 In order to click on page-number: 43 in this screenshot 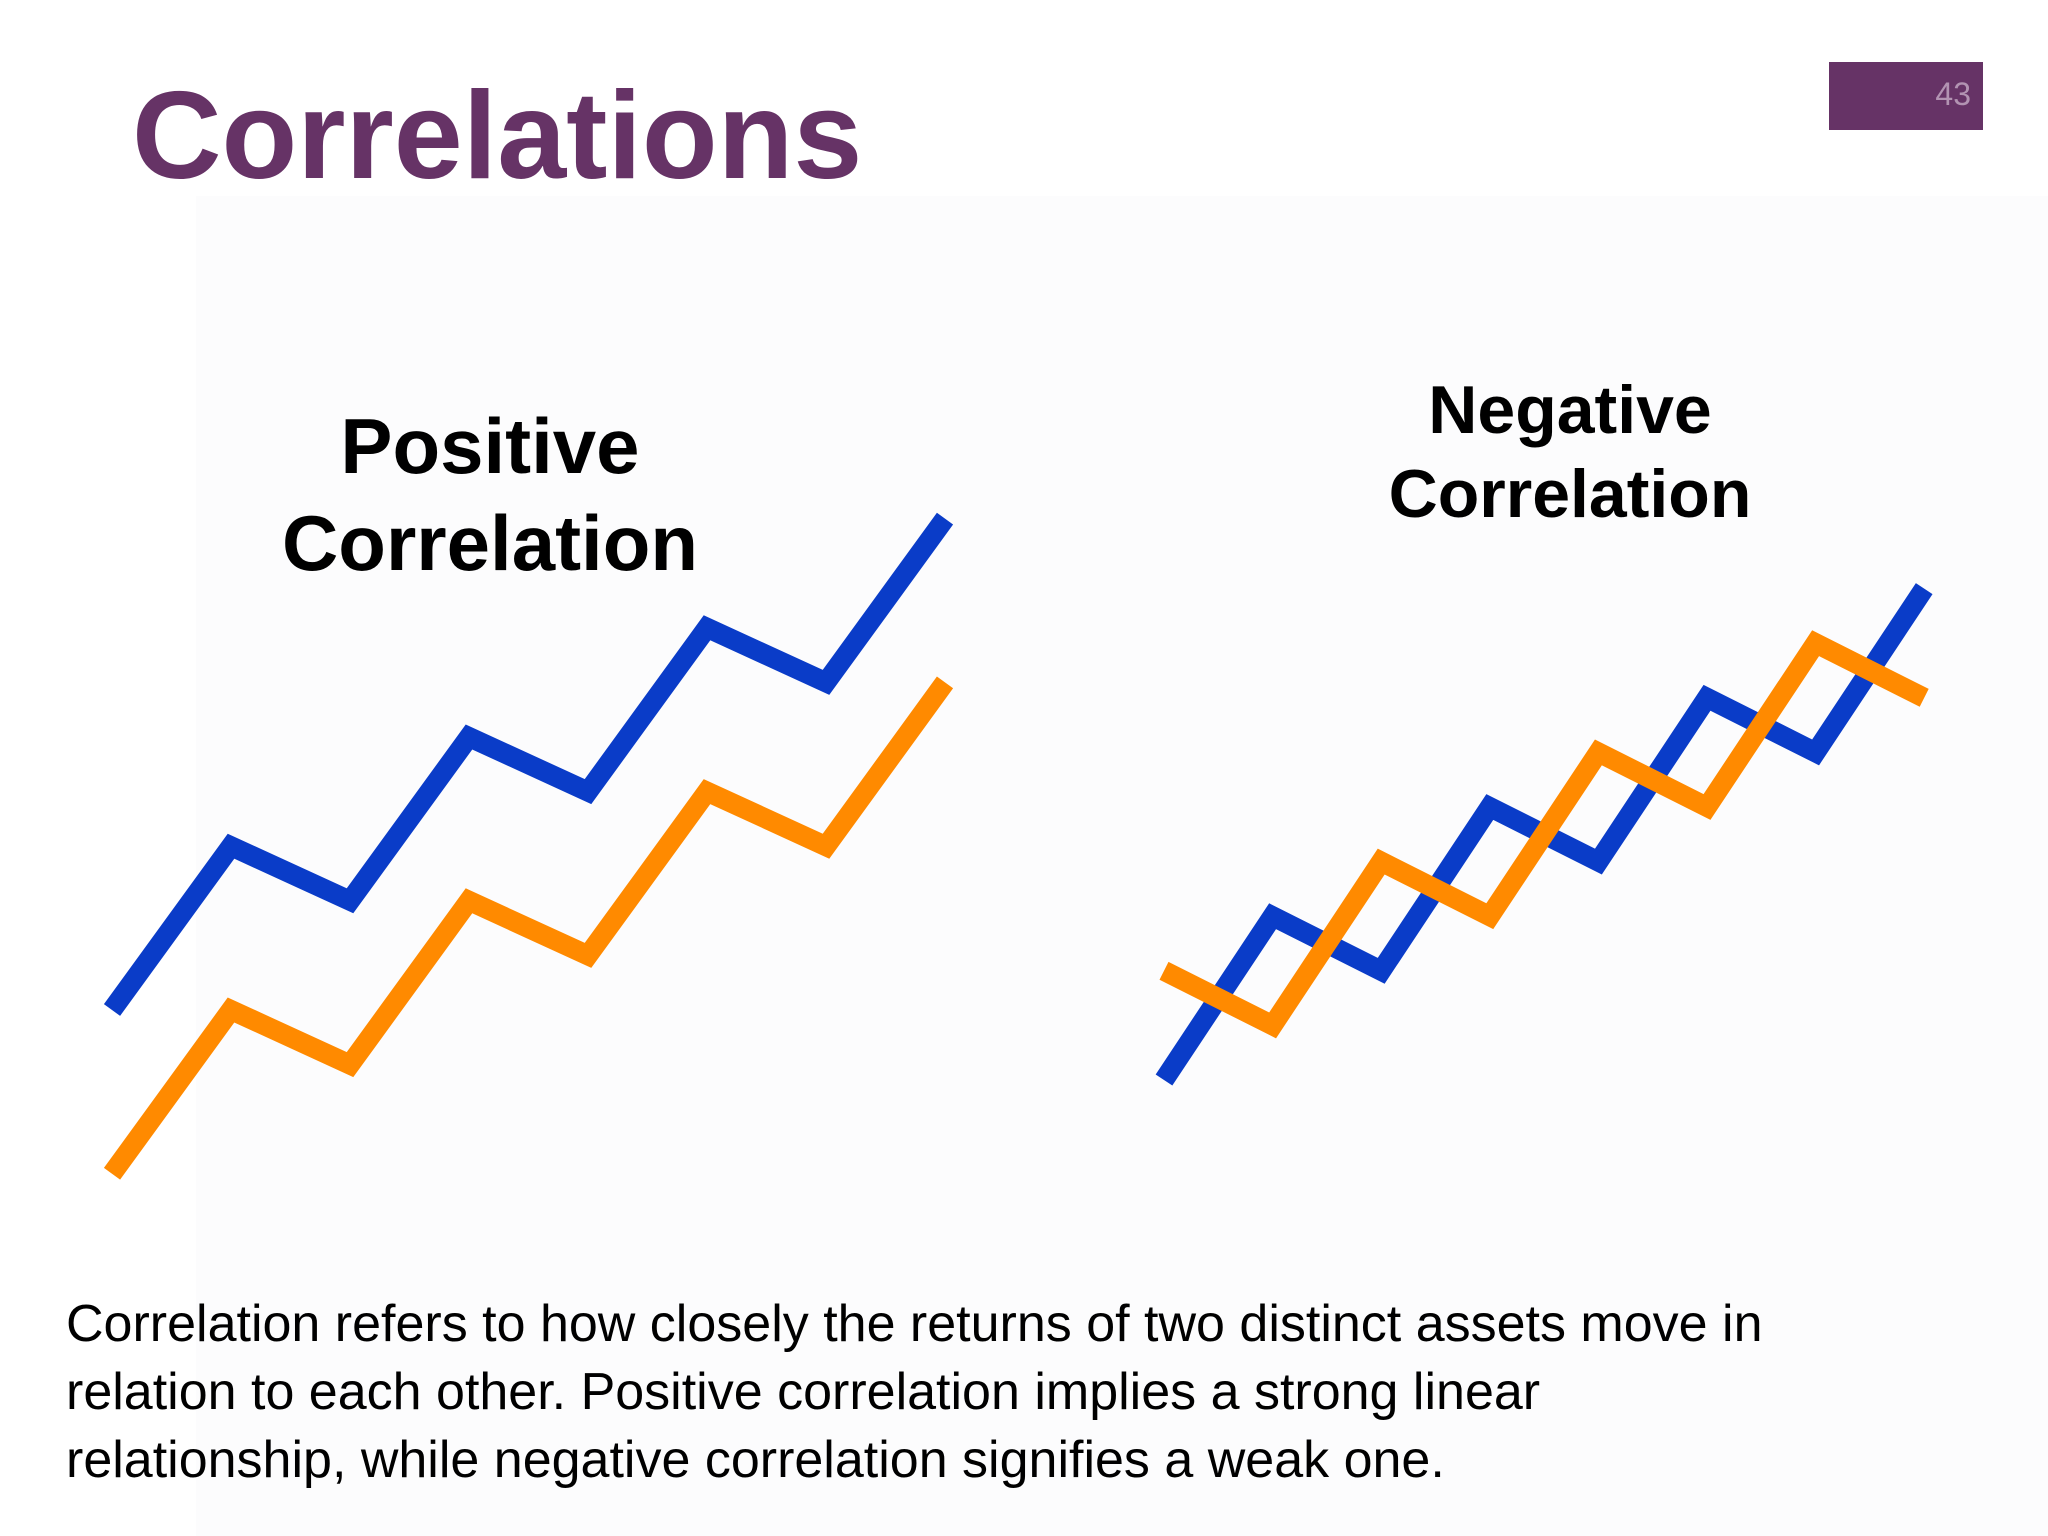, I will do `click(1953, 94)`.